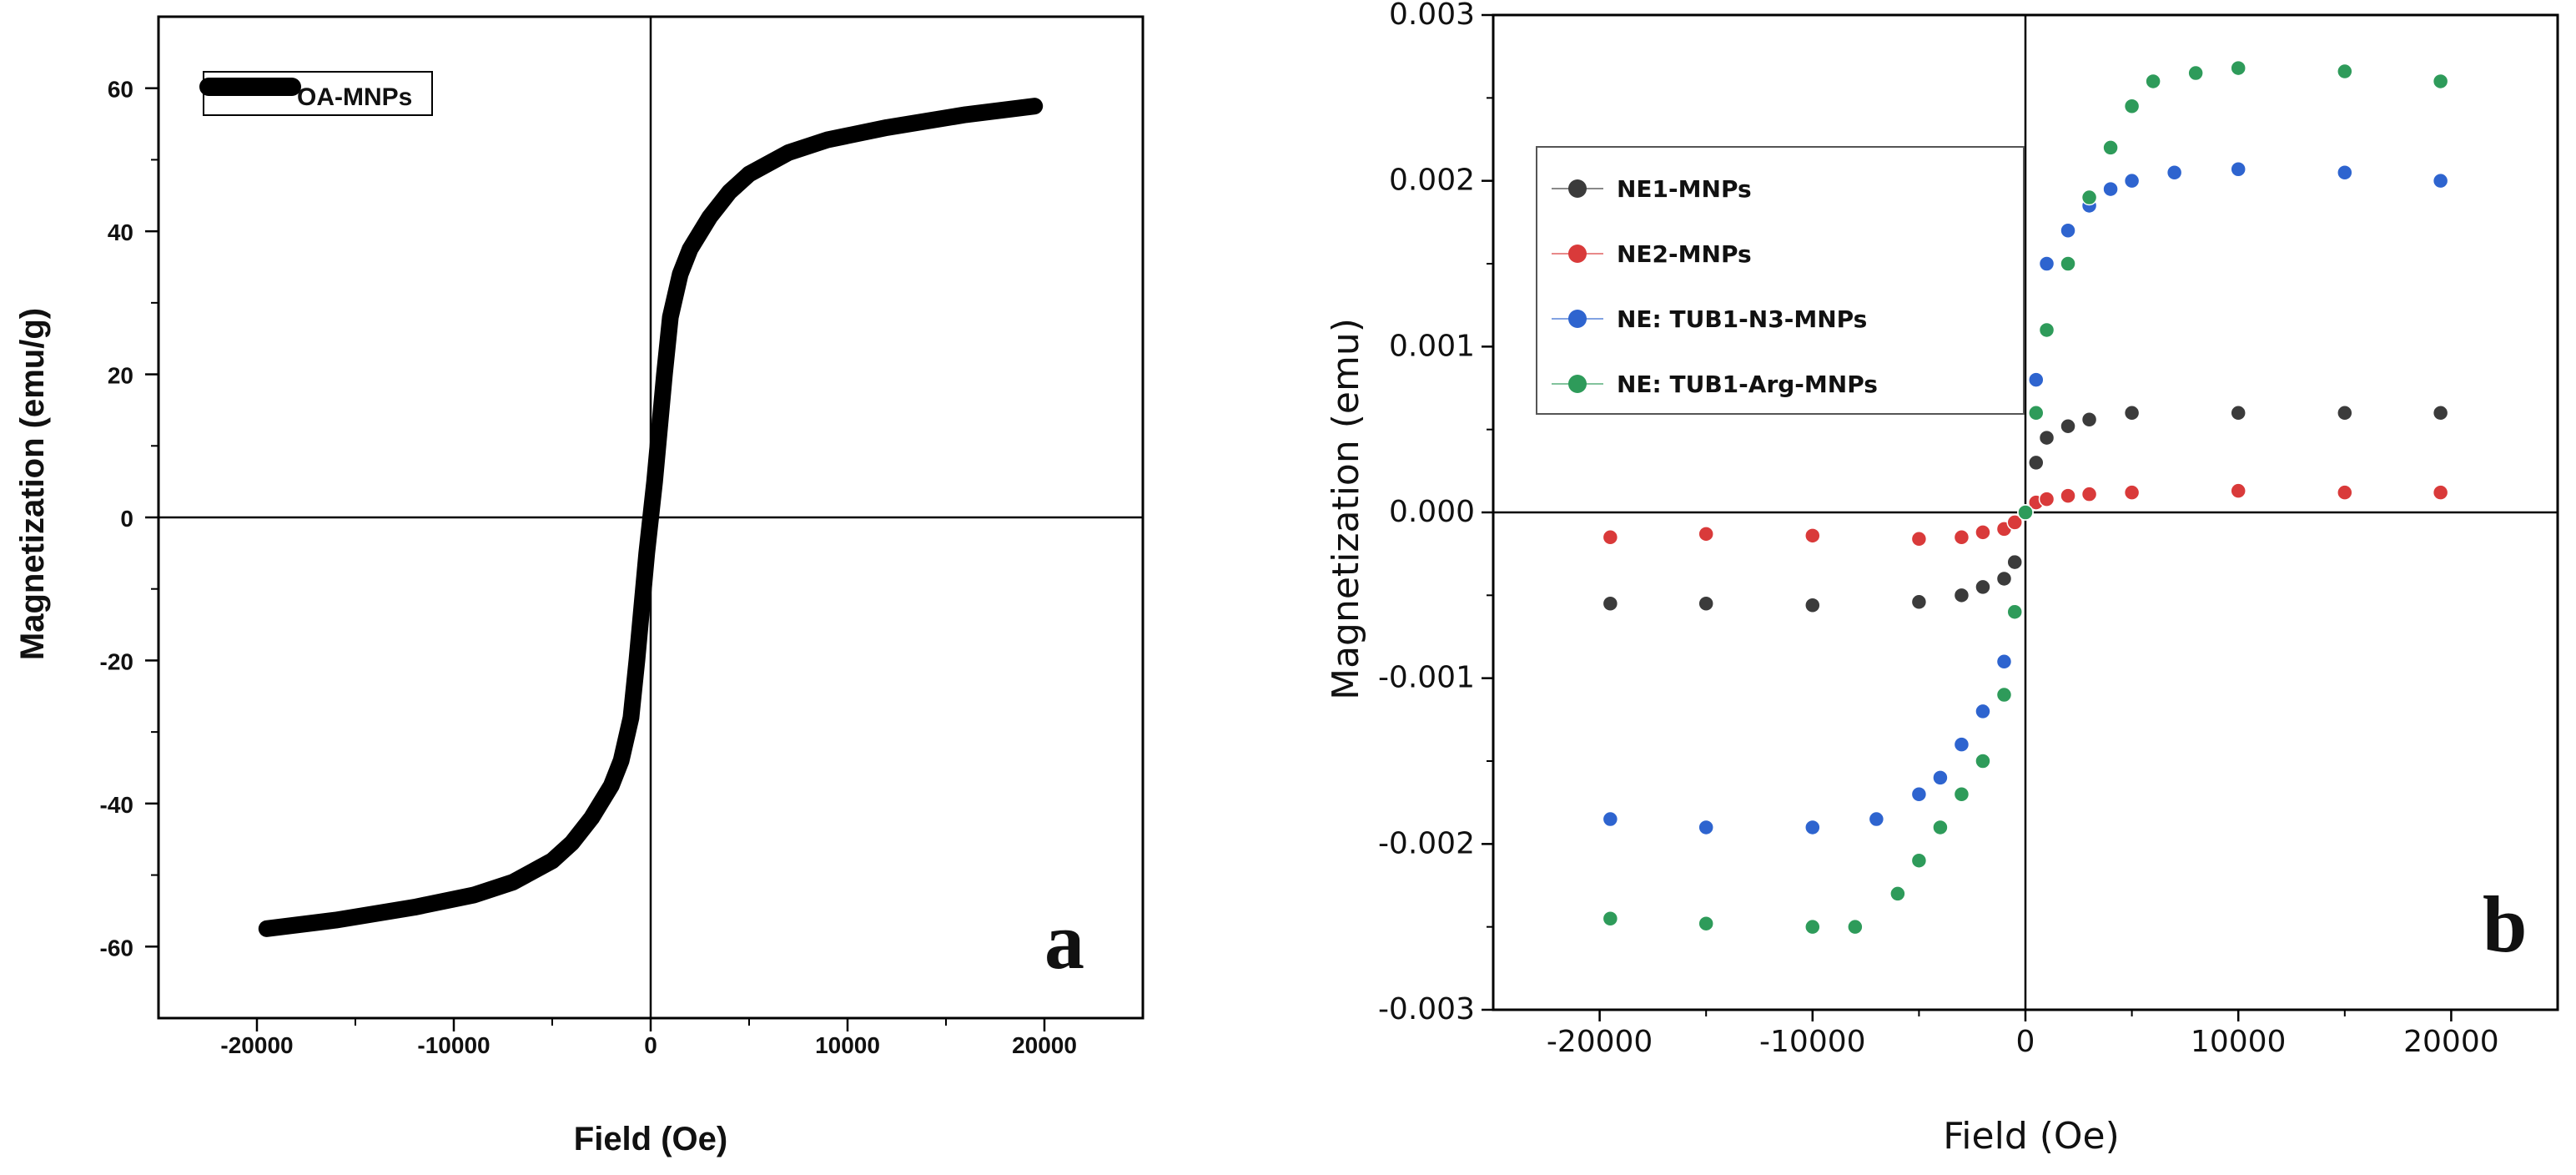 This screenshot has height=1175, width=2576. What do you see at coordinates (354, 97) in the screenshot?
I see `legend-label-oa-mnps: OA-MNPs` at bounding box center [354, 97].